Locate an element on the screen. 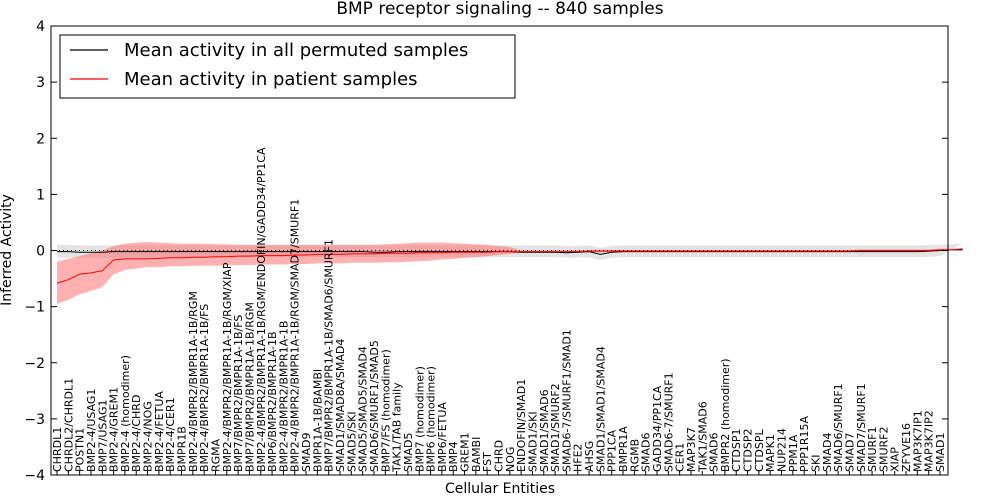 Image resolution: width=1000 pixels, height=504 pixels. x-tick-label: GREM1 is located at coordinates (465, 452).